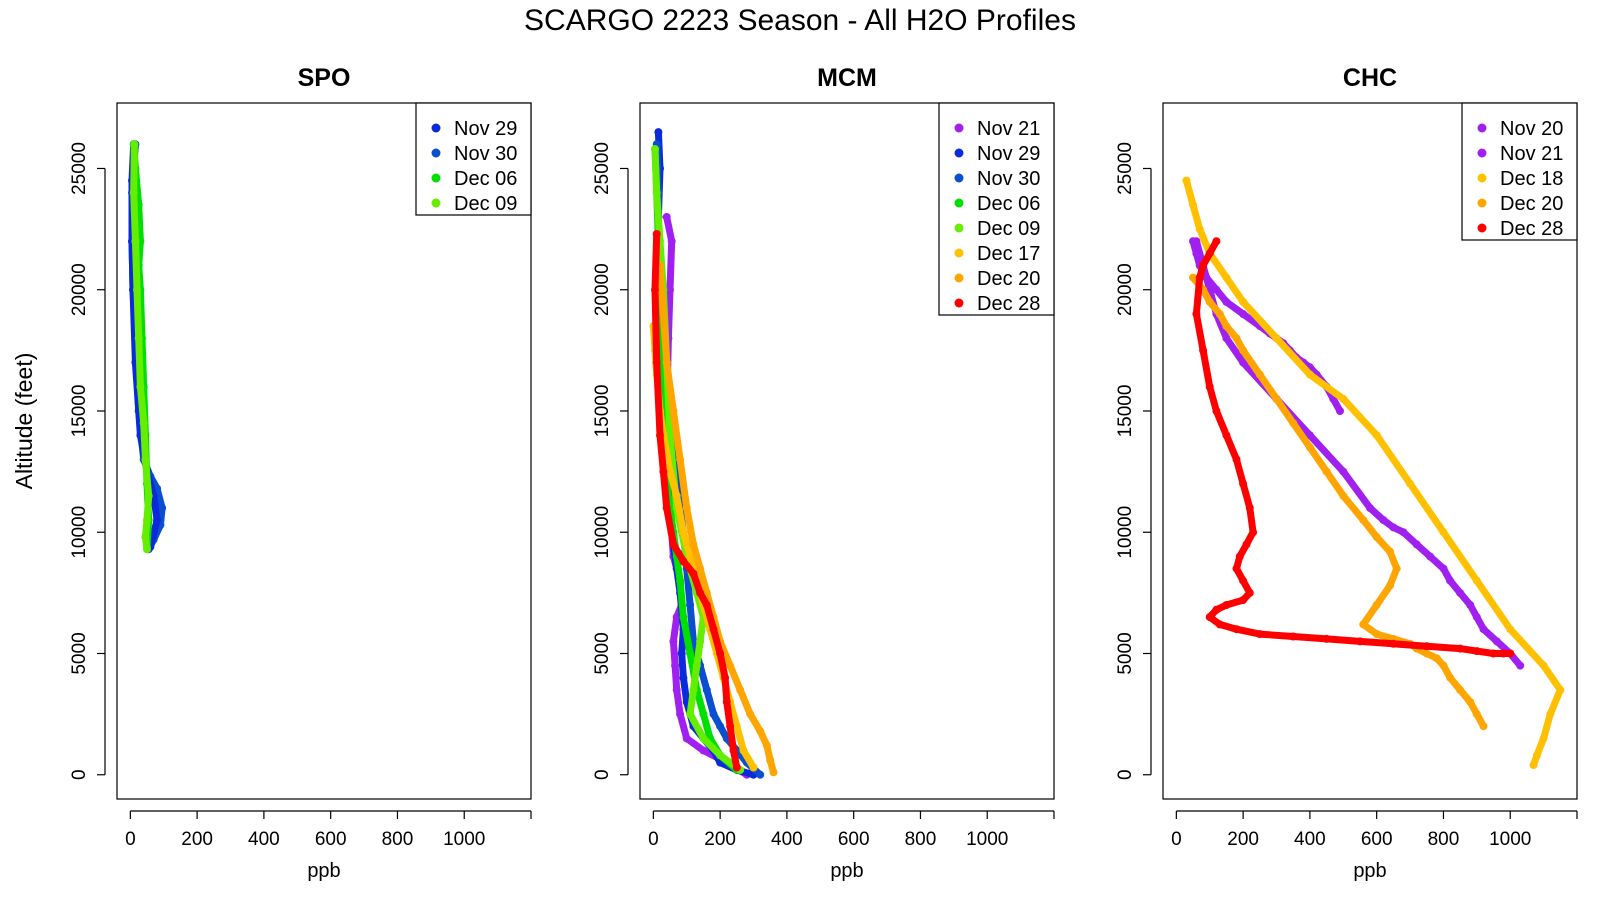 The image size is (1600, 900). Describe the element at coordinates (713, 453) in the screenshot. I see `data-layer` at that location.